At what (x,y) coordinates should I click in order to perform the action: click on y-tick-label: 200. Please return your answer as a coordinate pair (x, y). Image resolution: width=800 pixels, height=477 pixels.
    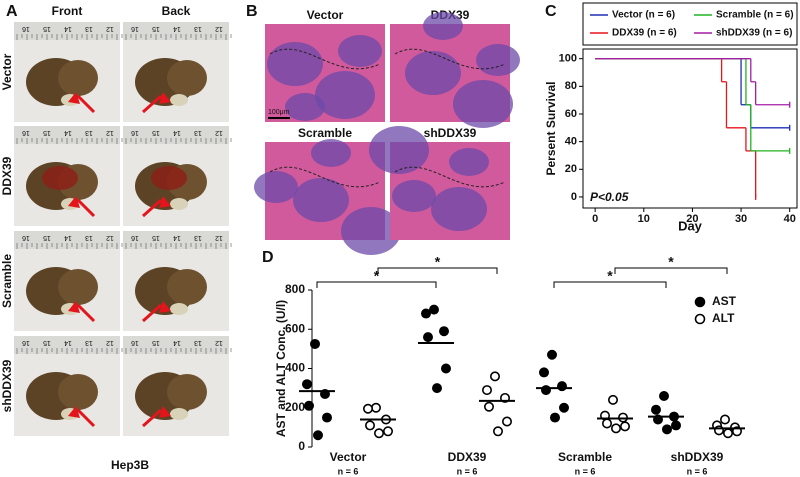
    Looking at the image, I should click on (295, 407).